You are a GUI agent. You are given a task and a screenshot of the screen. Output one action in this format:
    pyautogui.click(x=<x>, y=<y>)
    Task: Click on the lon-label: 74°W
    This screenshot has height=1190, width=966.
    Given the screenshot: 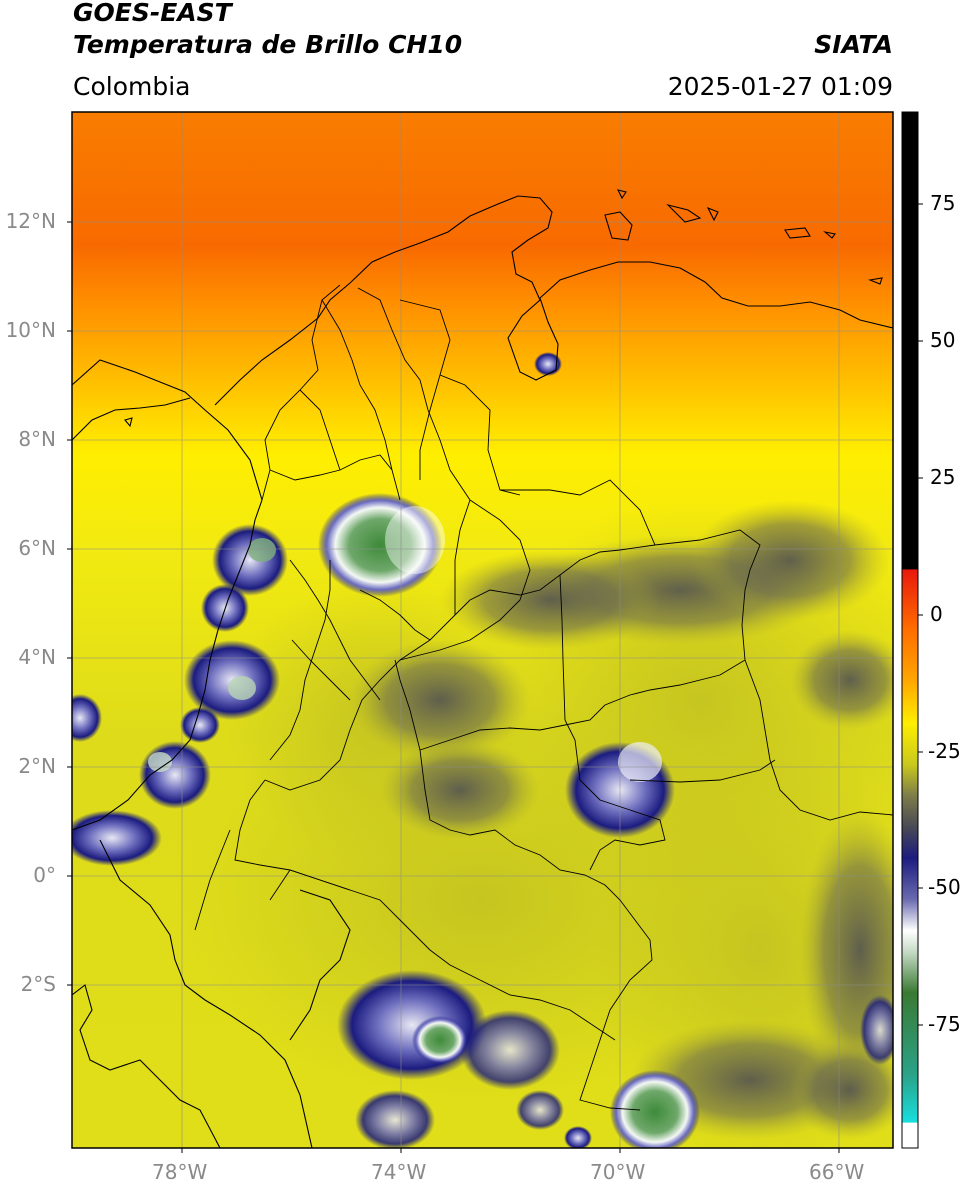 What is the action you would take?
    pyautogui.click(x=399, y=1172)
    